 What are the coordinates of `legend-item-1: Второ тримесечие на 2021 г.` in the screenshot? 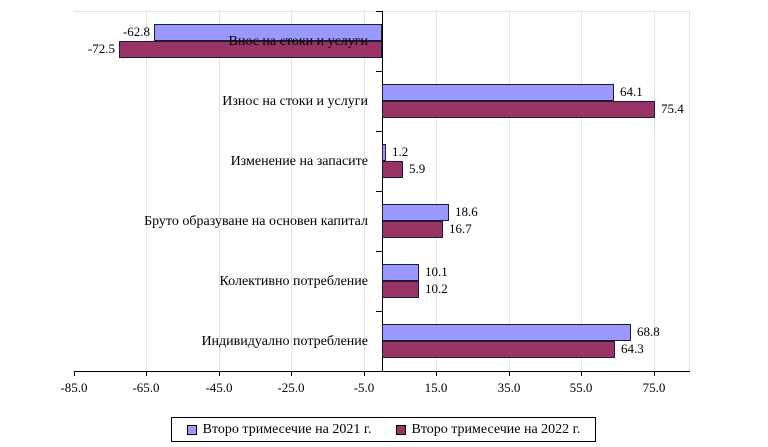 It's located at (279, 429).